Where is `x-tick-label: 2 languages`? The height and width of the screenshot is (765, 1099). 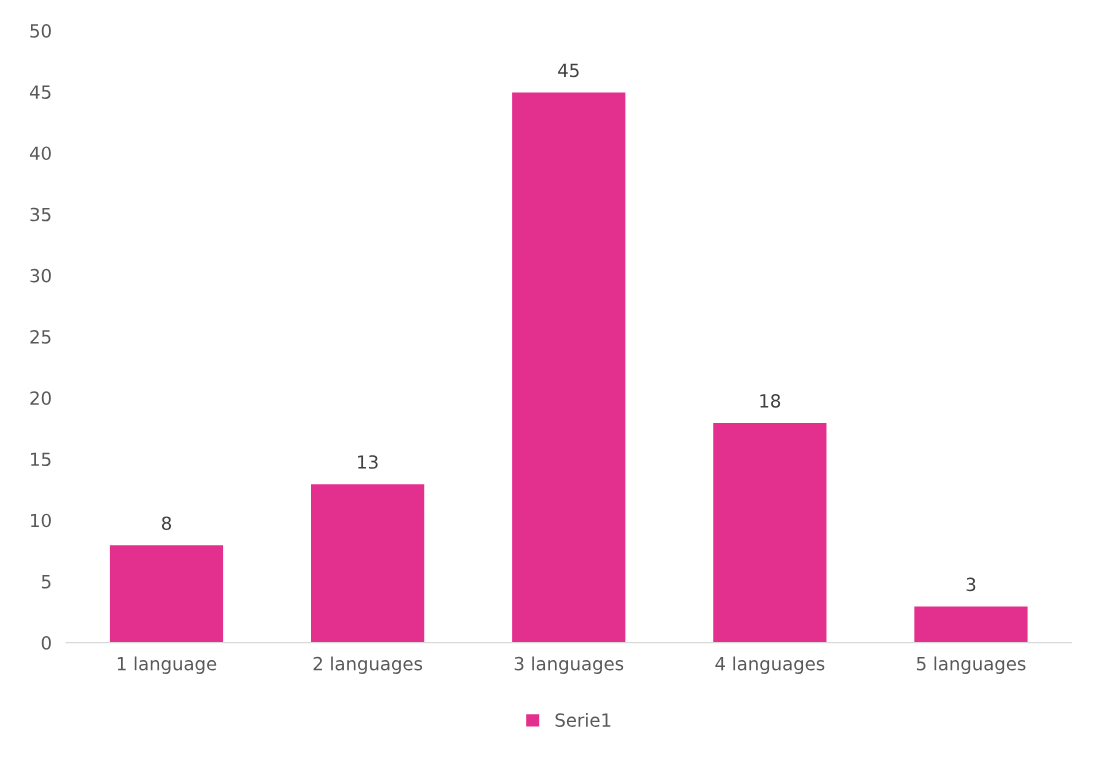
x-tick-label: 2 languages is located at coordinates (368, 665).